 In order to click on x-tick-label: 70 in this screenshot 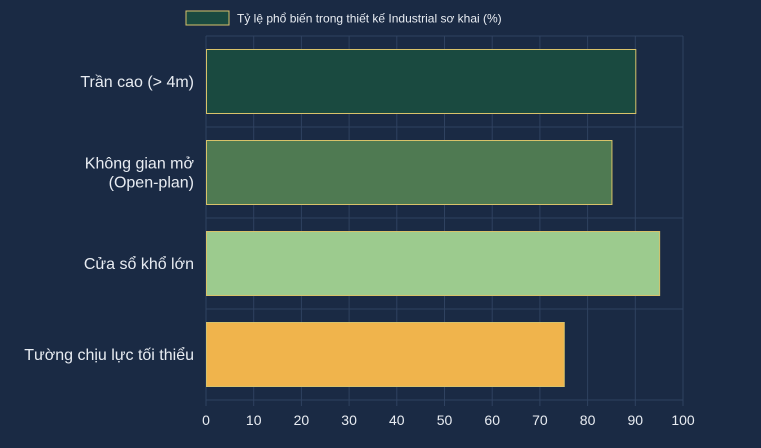, I will do `click(540, 420)`.